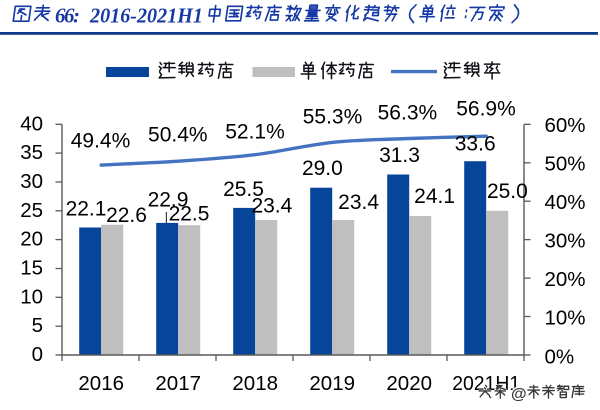 This screenshot has height=410, width=600. I want to click on svg-text: 25, so click(31, 210).